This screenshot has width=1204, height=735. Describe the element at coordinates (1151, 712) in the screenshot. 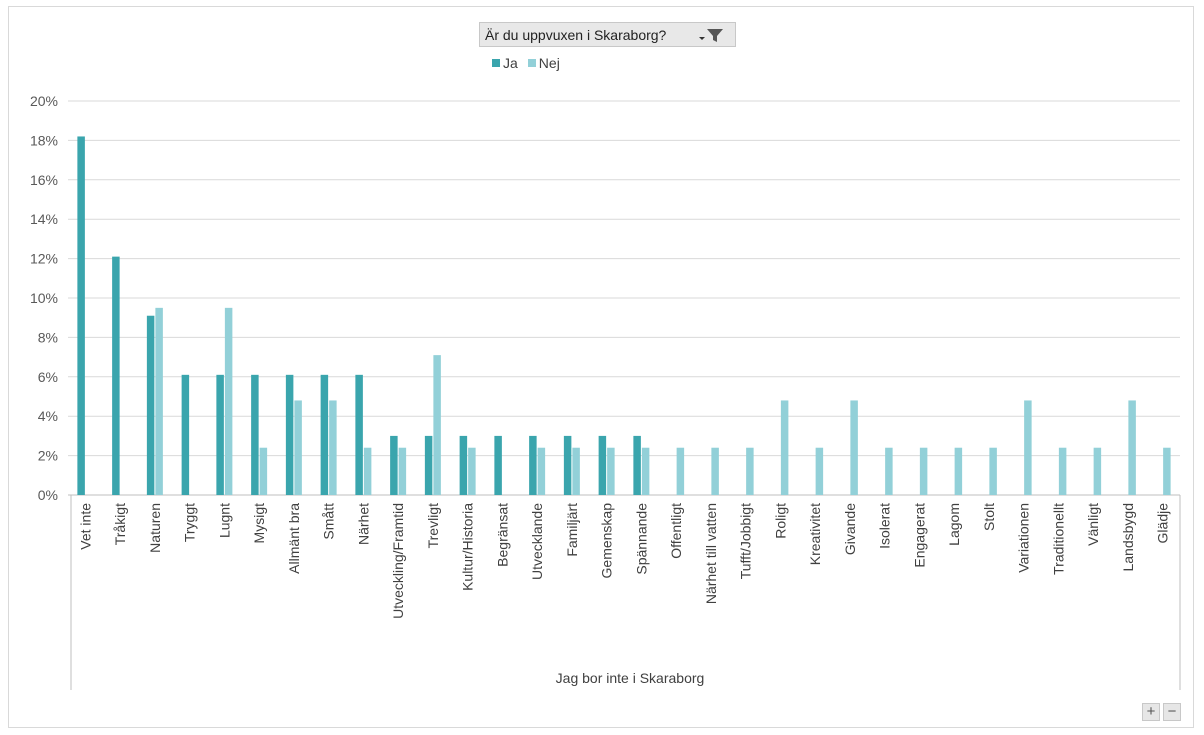

I see `zoom-in-button: +` at that location.